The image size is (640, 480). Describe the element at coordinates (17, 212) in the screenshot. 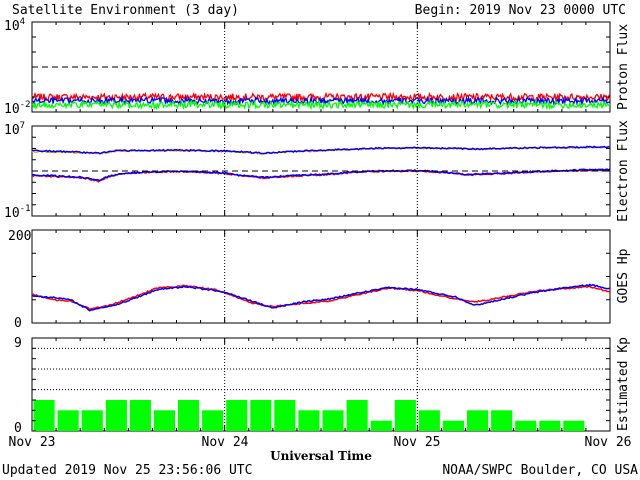

I see `electron-ytick-bottom: 10-1` at that location.